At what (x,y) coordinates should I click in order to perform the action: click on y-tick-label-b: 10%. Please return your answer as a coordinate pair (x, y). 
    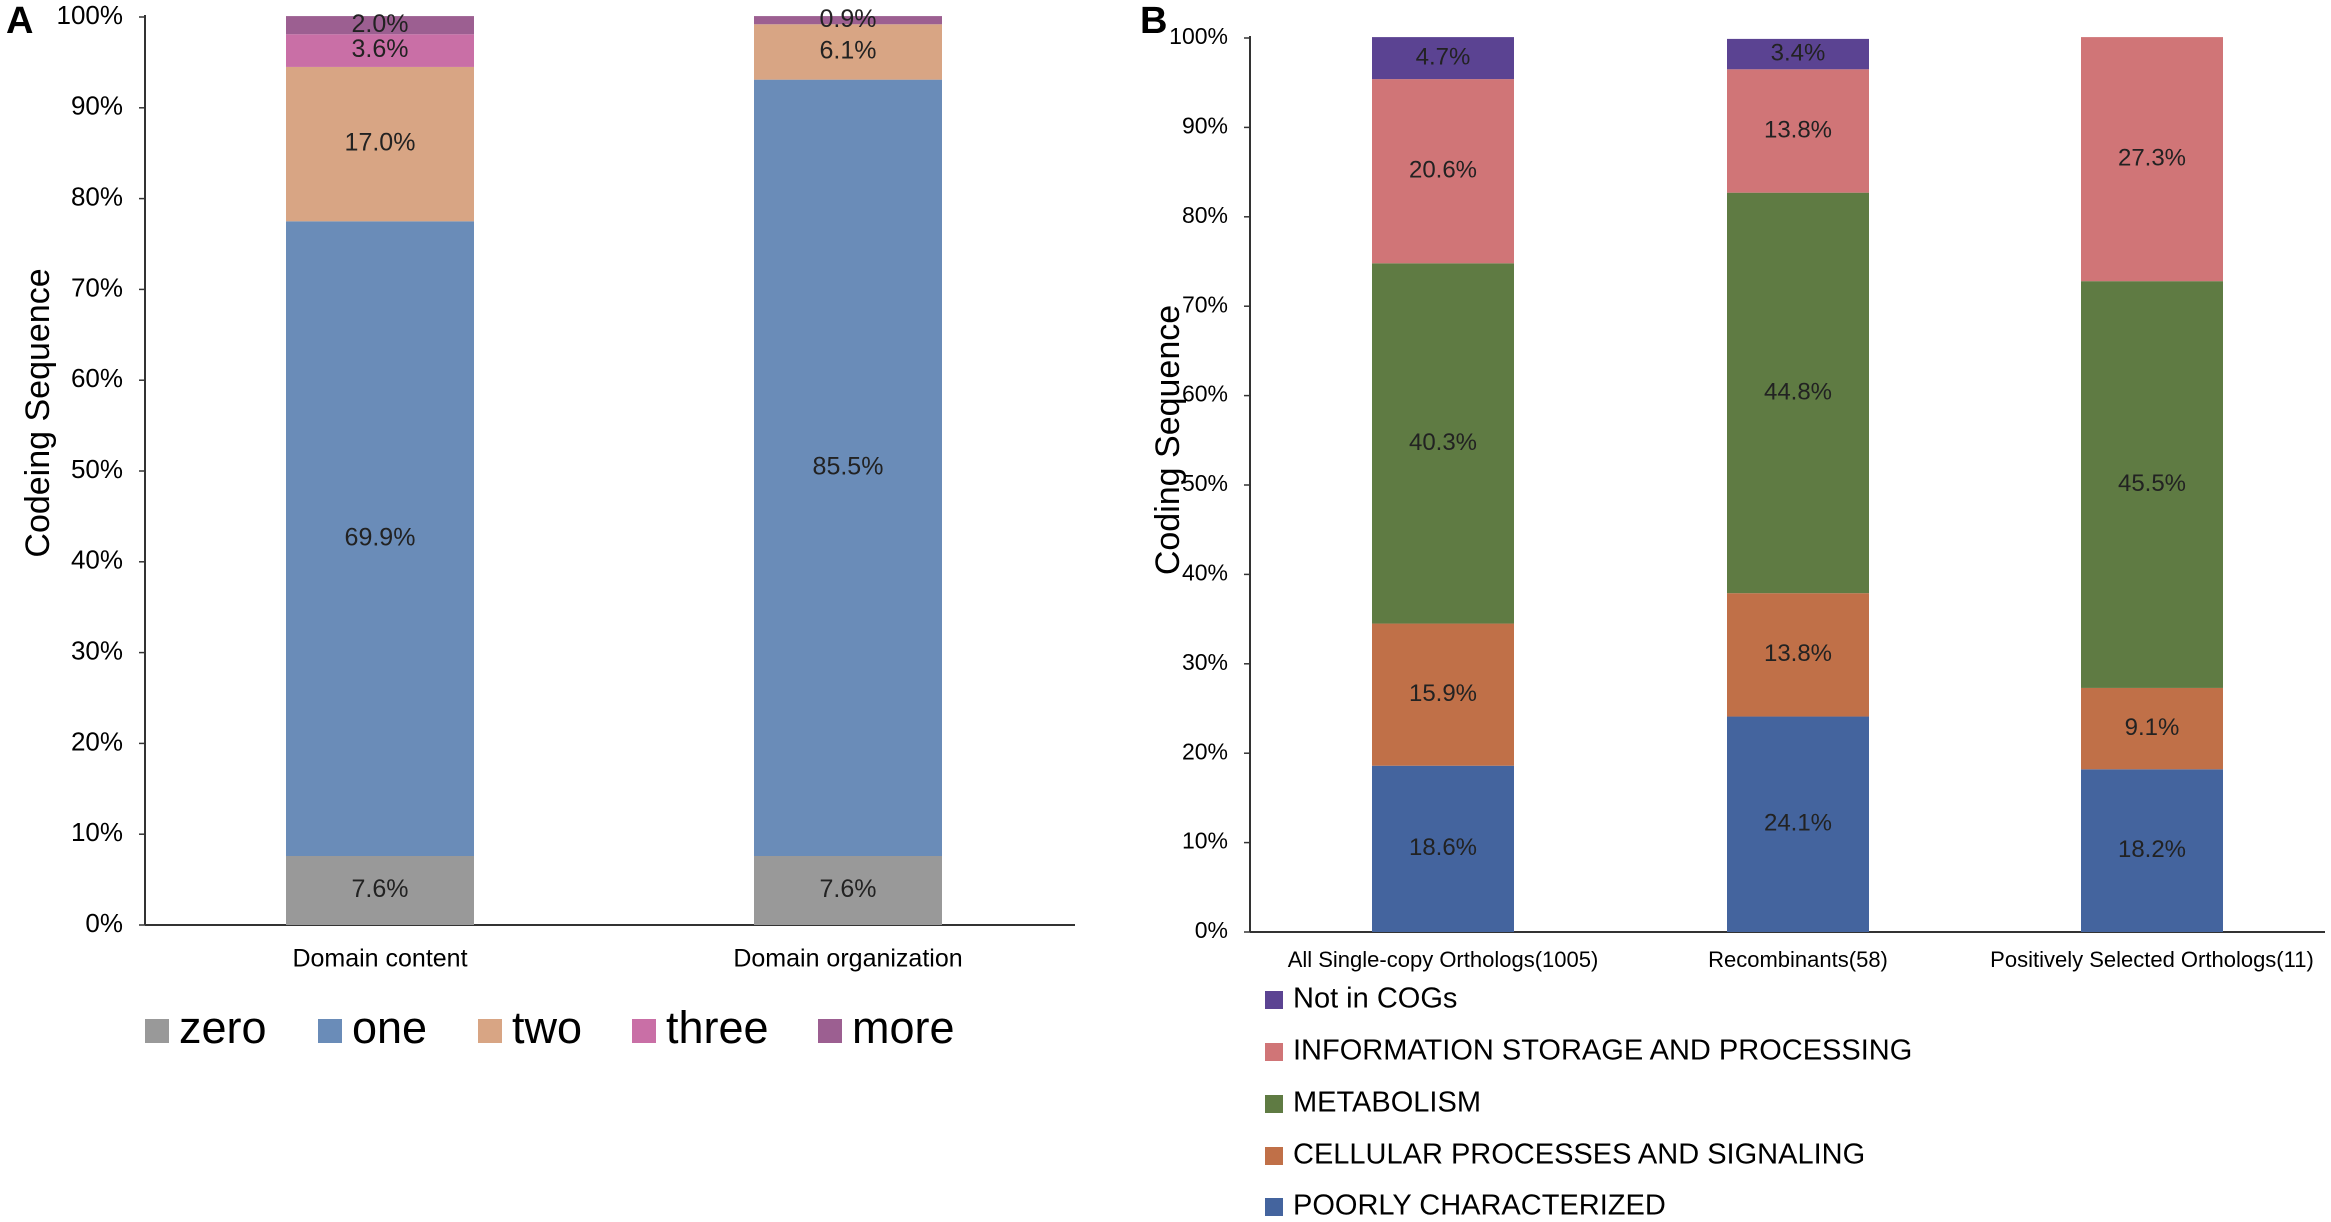
    Looking at the image, I should click on (1205, 841).